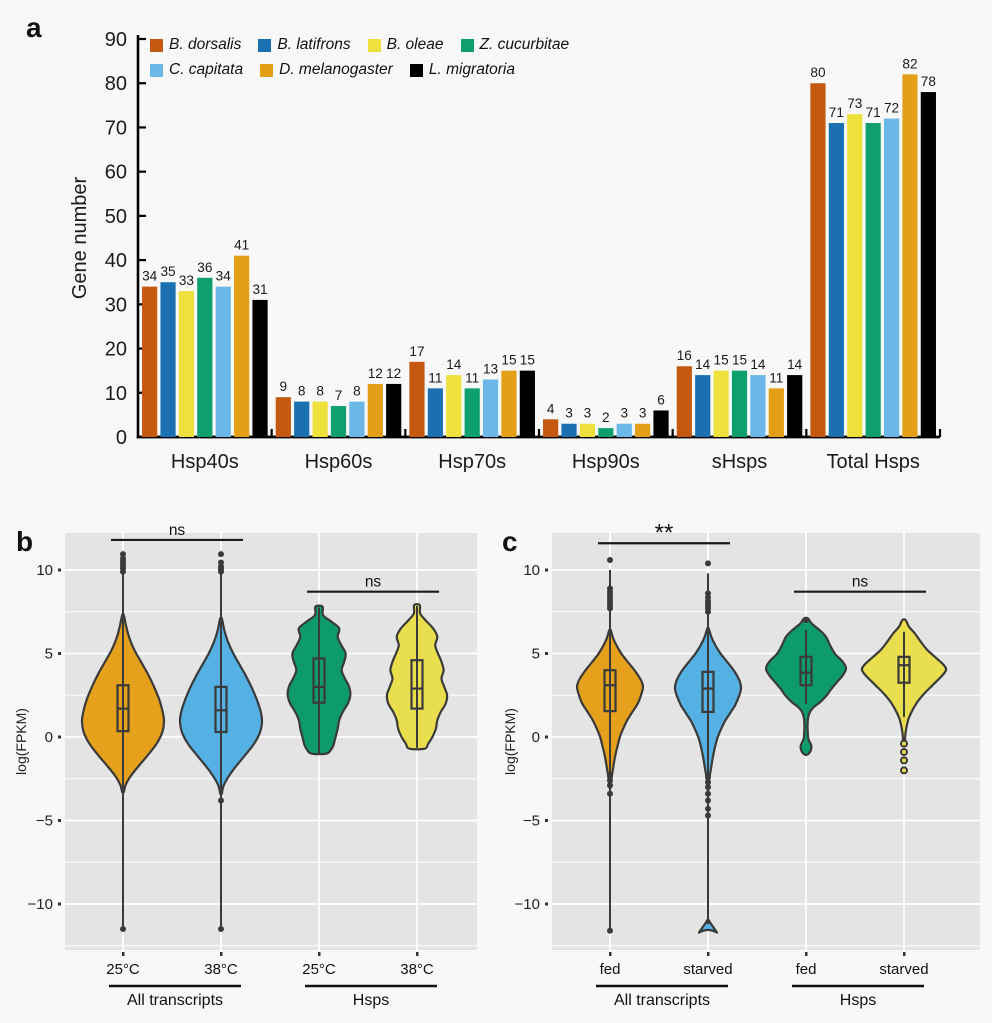 The width and height of the screenshot is (992, 1023). What do you see at coordinates (167, 271) in the screenshot?
I see `bar-value-label: 35` at bounding box center [167, 271].